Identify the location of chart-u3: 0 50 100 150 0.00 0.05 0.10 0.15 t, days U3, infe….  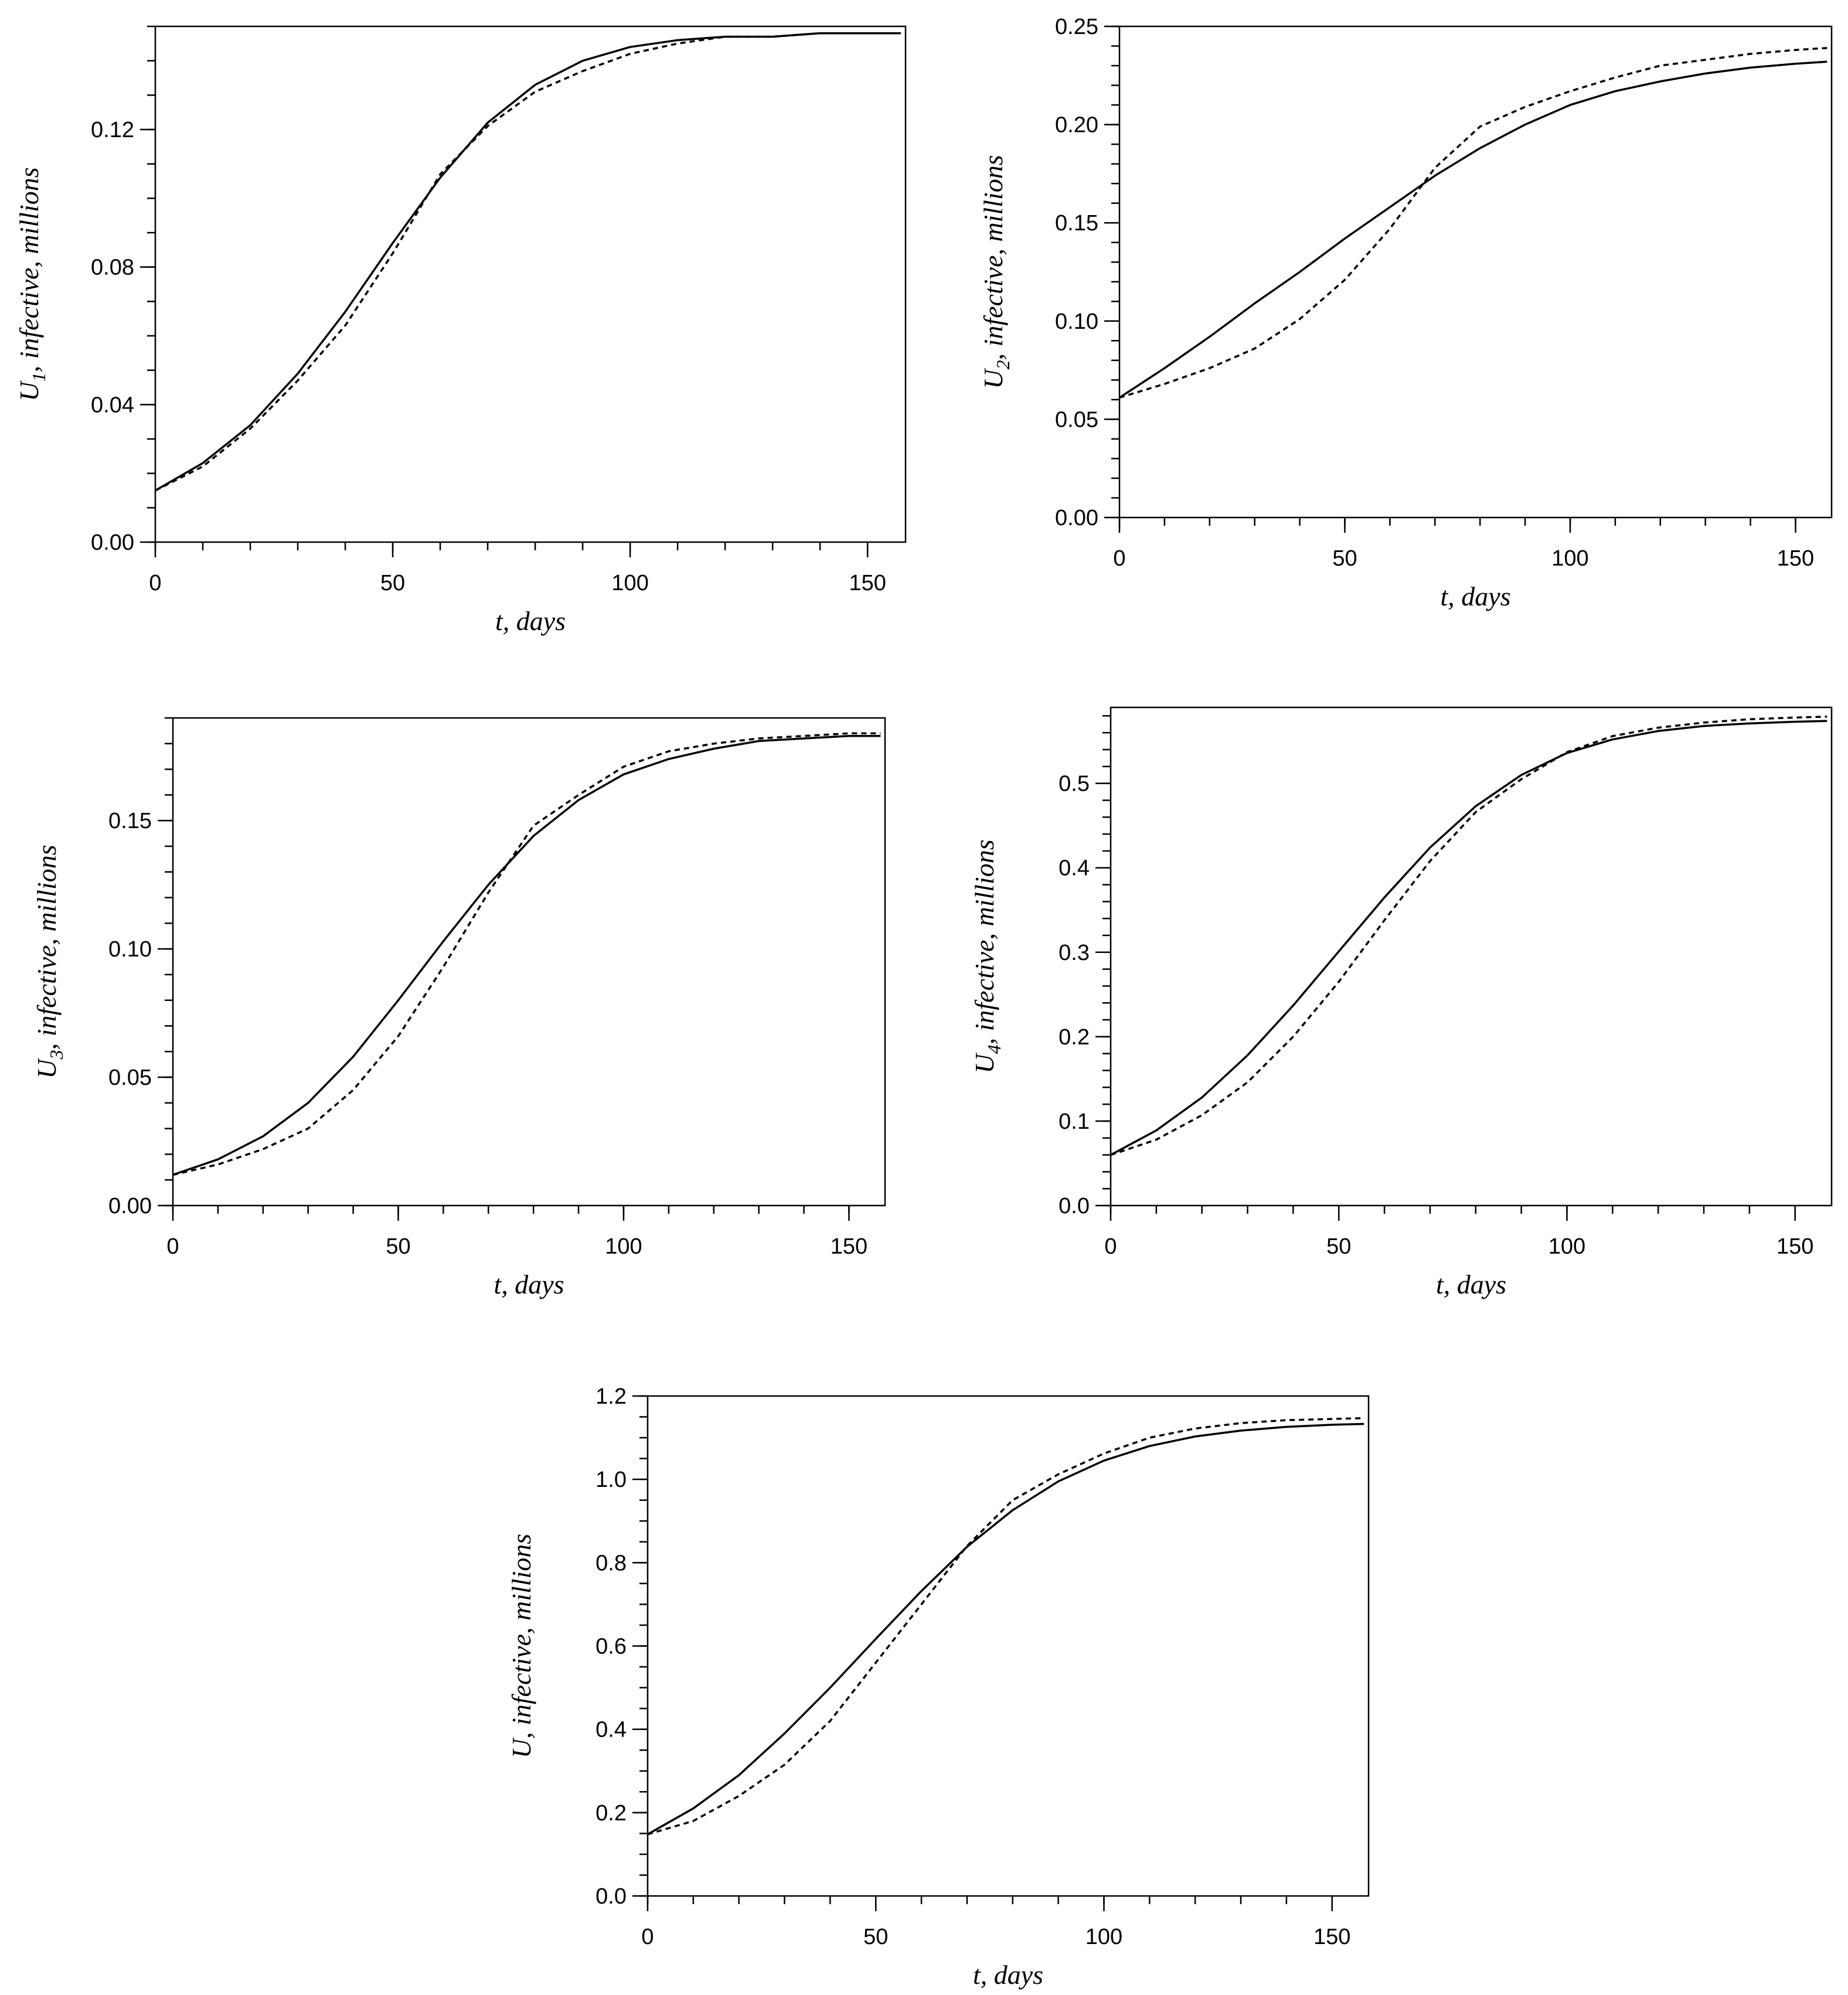
(459, 1008).